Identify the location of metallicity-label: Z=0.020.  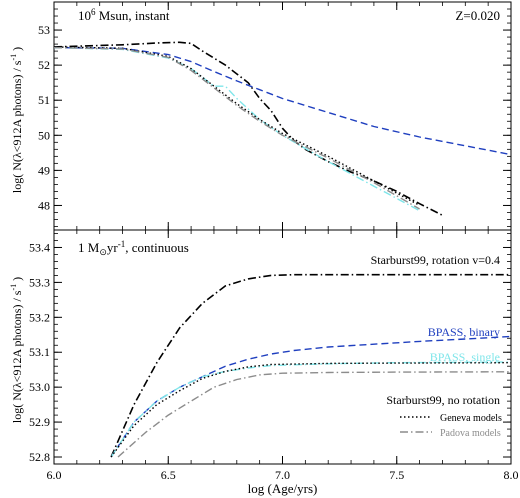
(477, 15).